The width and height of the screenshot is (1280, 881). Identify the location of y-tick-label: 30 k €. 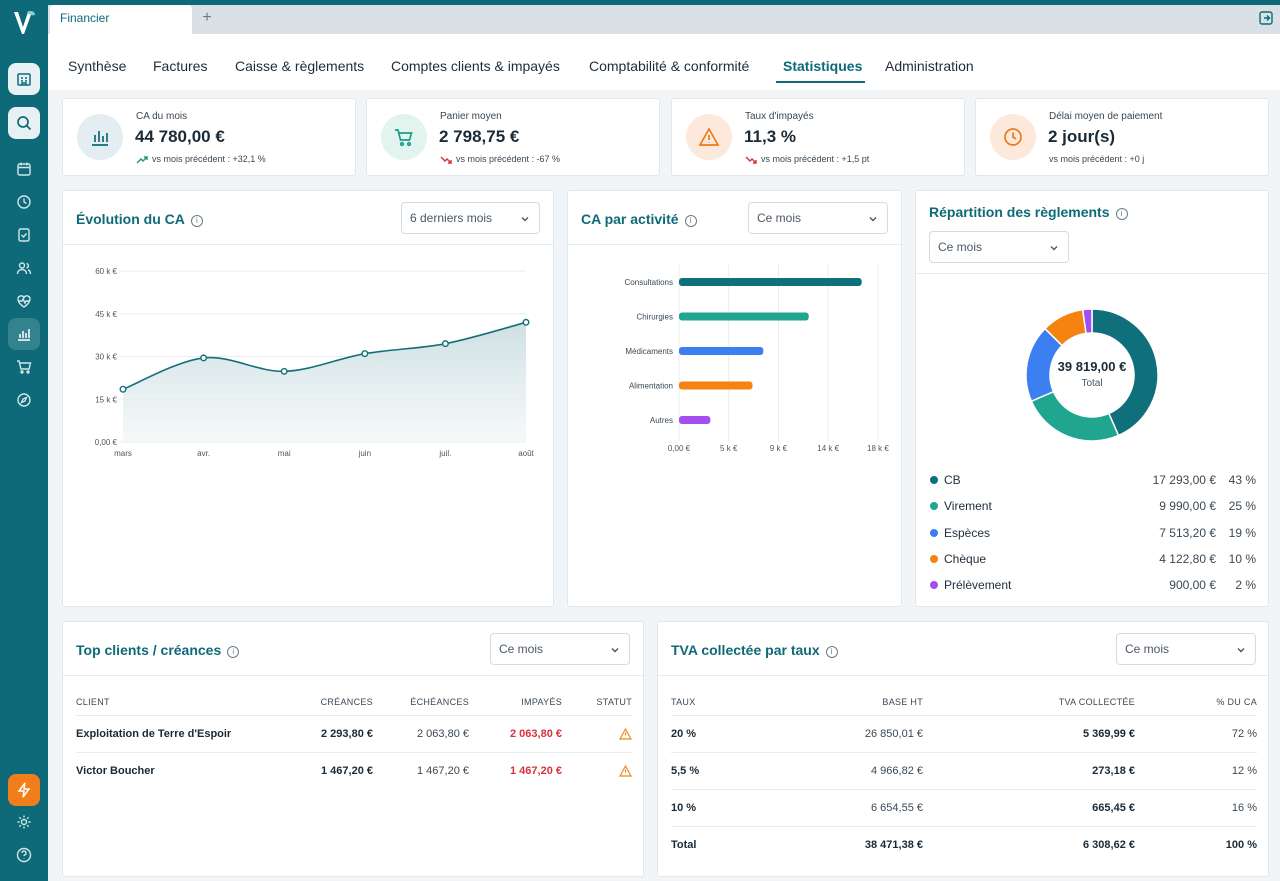
(106, 357).